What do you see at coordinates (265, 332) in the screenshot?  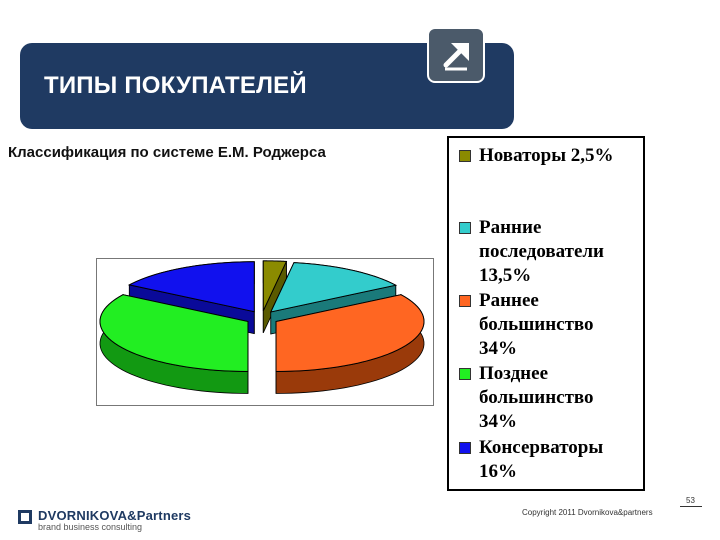 I see `plot-area-frame` at bounding box center [265, 332].